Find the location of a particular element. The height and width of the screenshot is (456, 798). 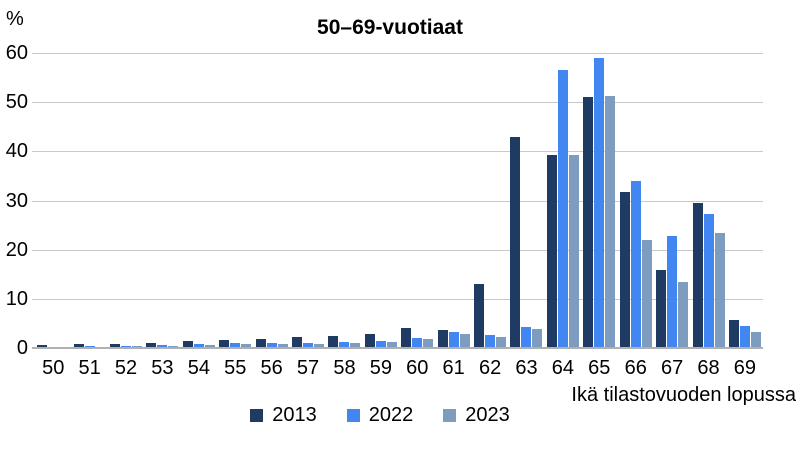

x-tick-label: 67 is located at coordinates (672, 368).